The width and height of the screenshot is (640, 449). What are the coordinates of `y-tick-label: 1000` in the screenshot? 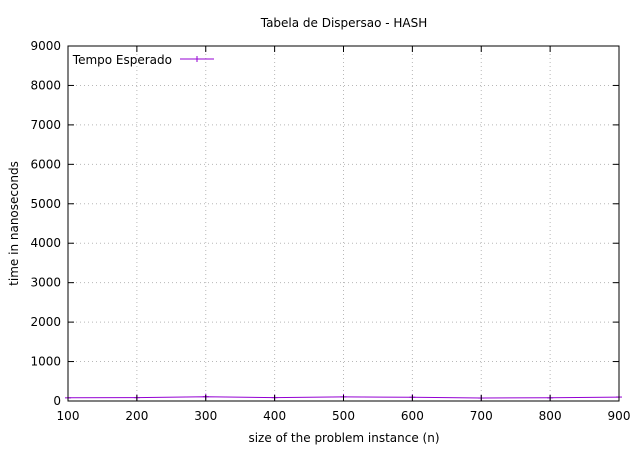 It's located at (45, 362).